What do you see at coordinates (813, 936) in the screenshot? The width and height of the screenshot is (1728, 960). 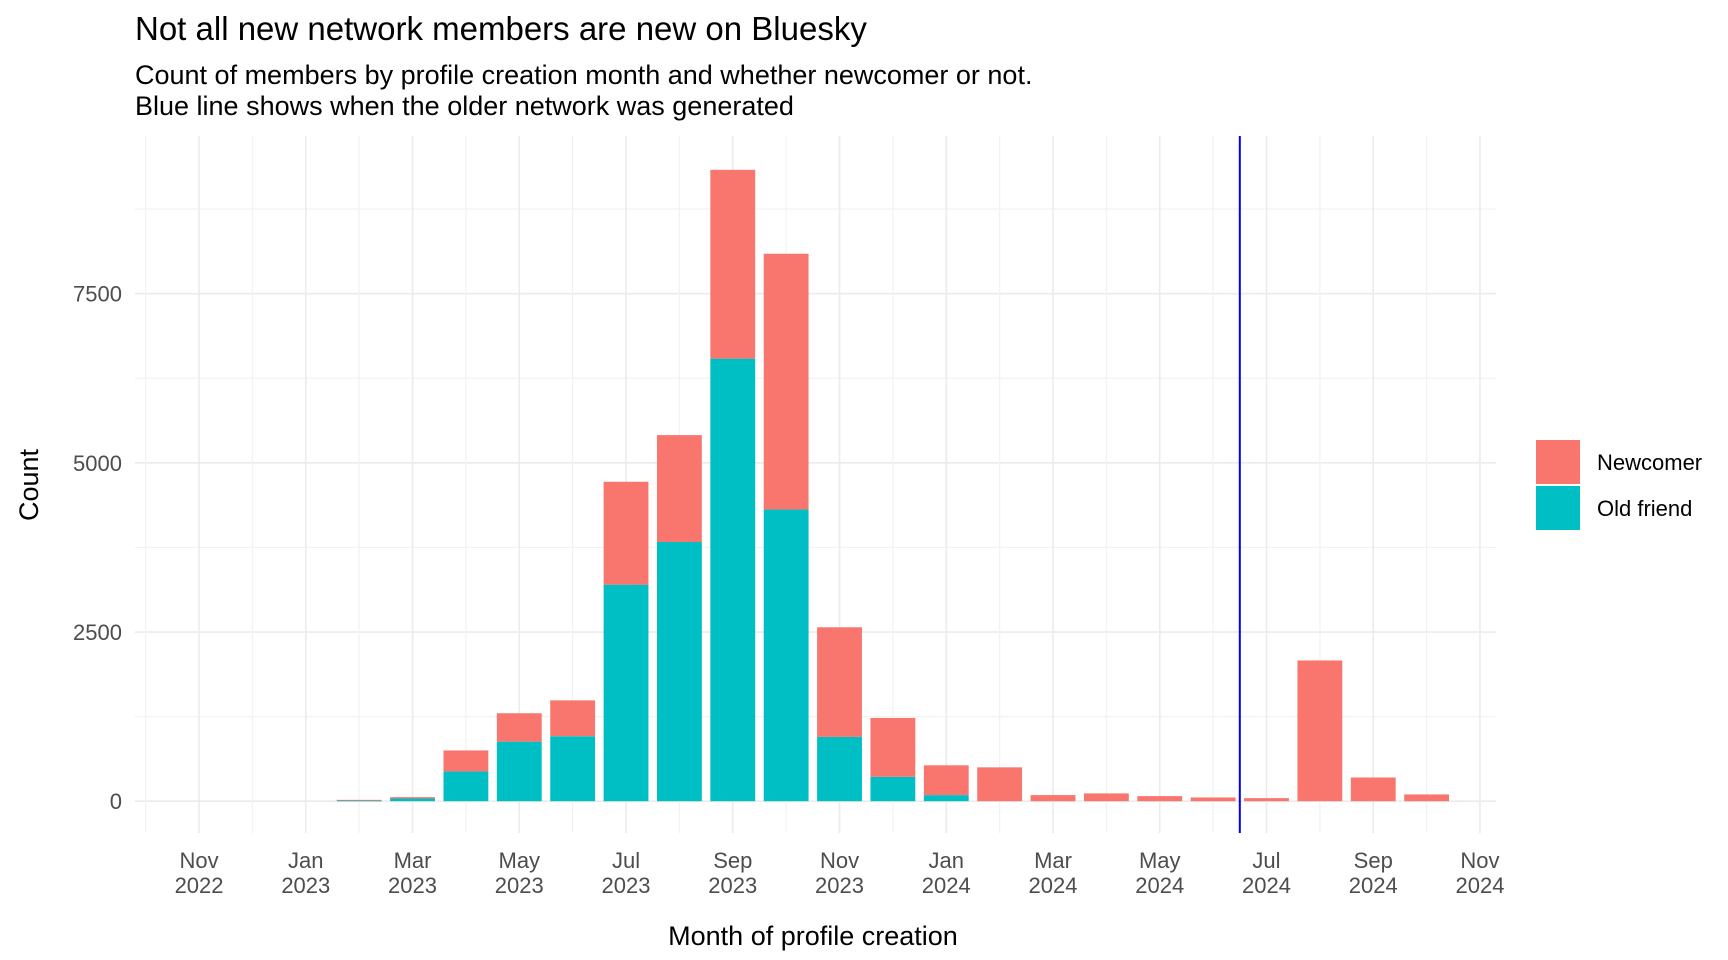 I see `x-axis-title: Month of profile creation` at bounding box center [813, 936].